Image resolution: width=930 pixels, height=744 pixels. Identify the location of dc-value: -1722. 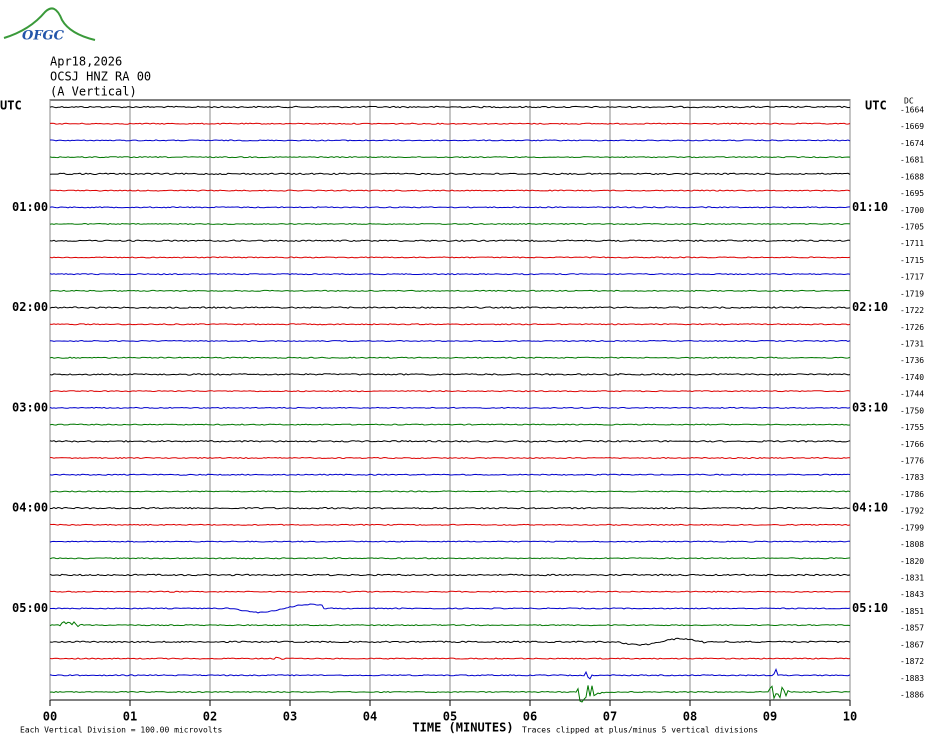
(912, 310).